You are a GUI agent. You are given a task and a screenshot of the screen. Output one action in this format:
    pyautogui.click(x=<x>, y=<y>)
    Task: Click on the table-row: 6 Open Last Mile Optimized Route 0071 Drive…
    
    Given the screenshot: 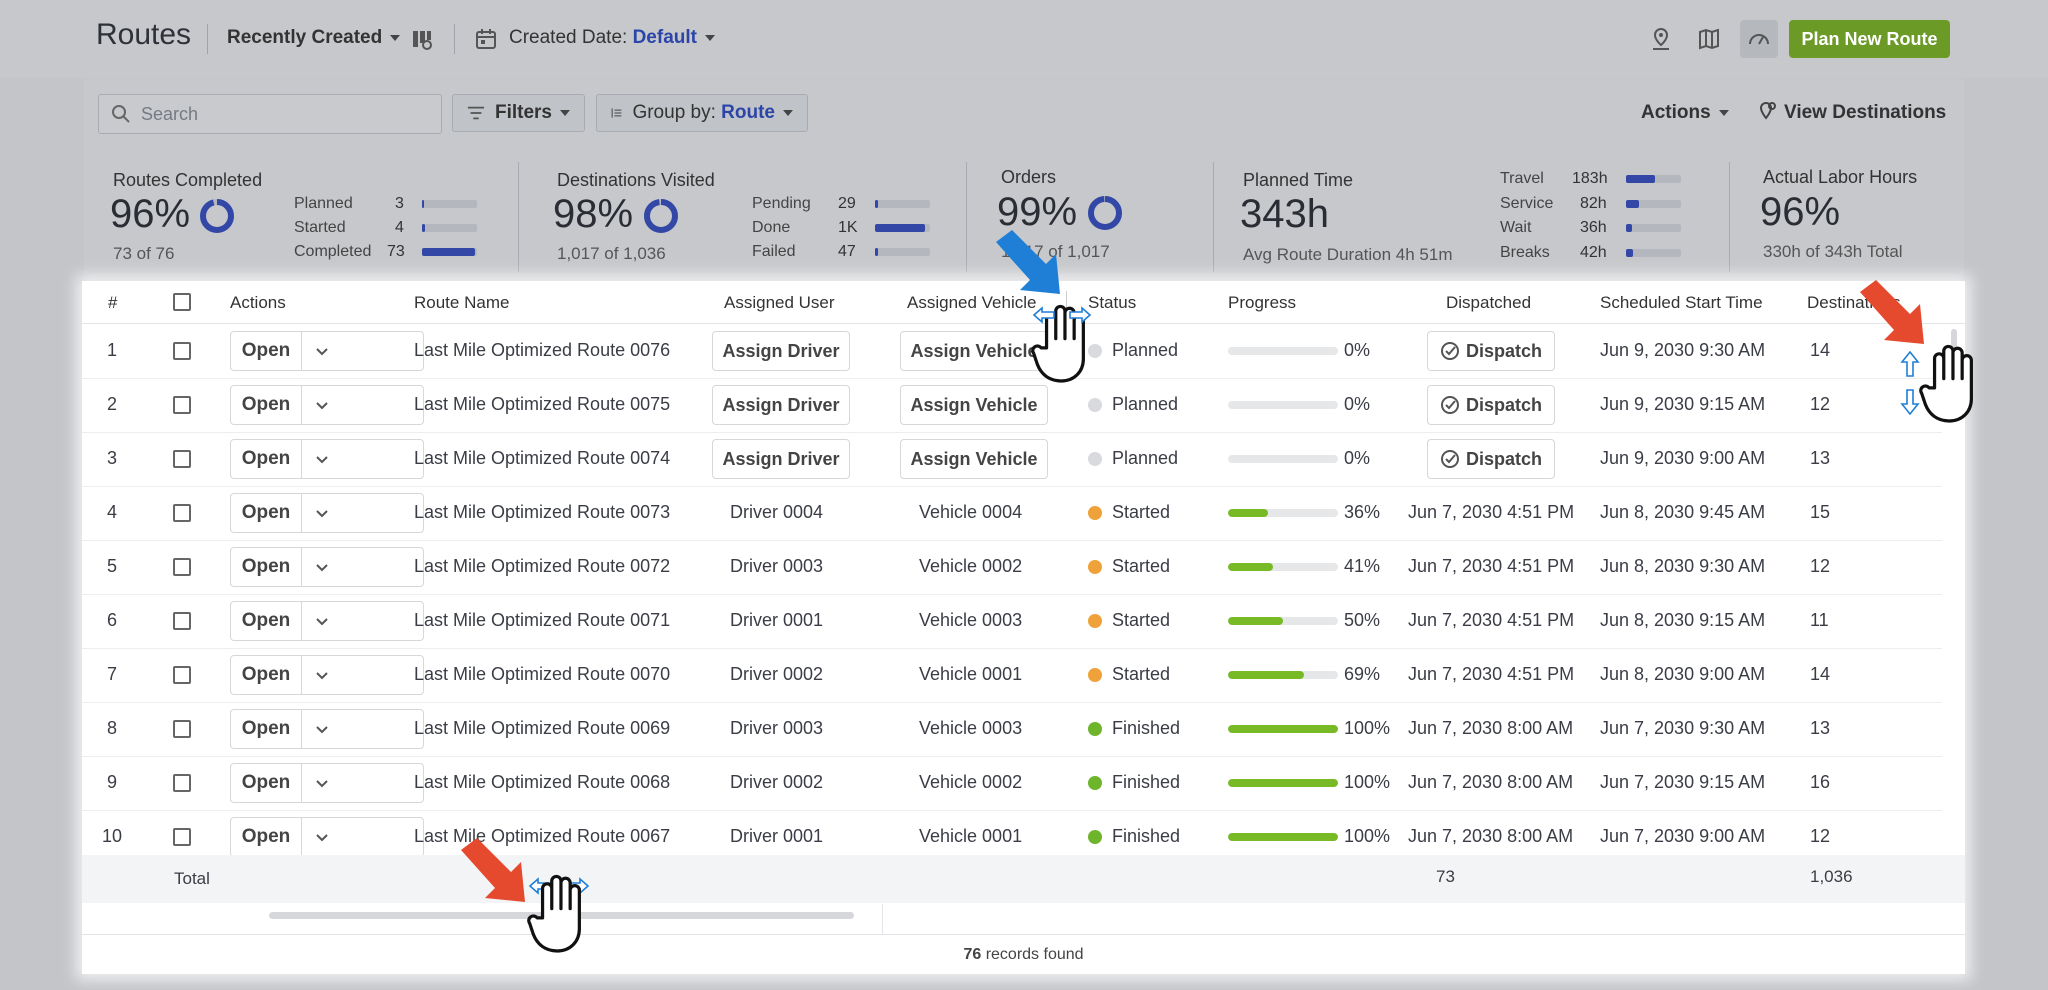 What is the action you would take?
    pyautogui.click(x=1012, y=621)
    